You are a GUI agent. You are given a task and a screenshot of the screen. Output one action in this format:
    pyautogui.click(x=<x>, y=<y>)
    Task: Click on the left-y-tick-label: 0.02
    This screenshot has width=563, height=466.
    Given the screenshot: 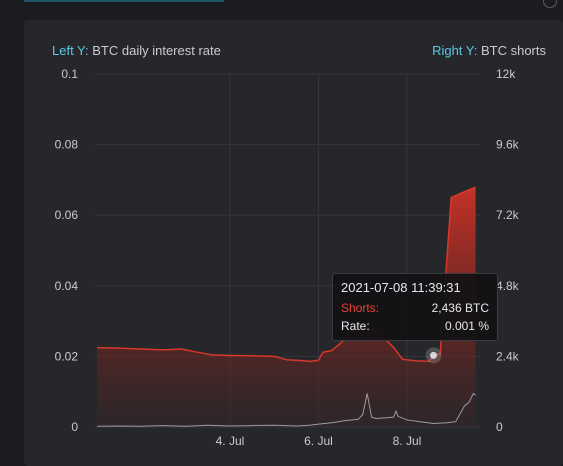 What is the action you would take?
    pyautogui.click(x=67, y=356)
    